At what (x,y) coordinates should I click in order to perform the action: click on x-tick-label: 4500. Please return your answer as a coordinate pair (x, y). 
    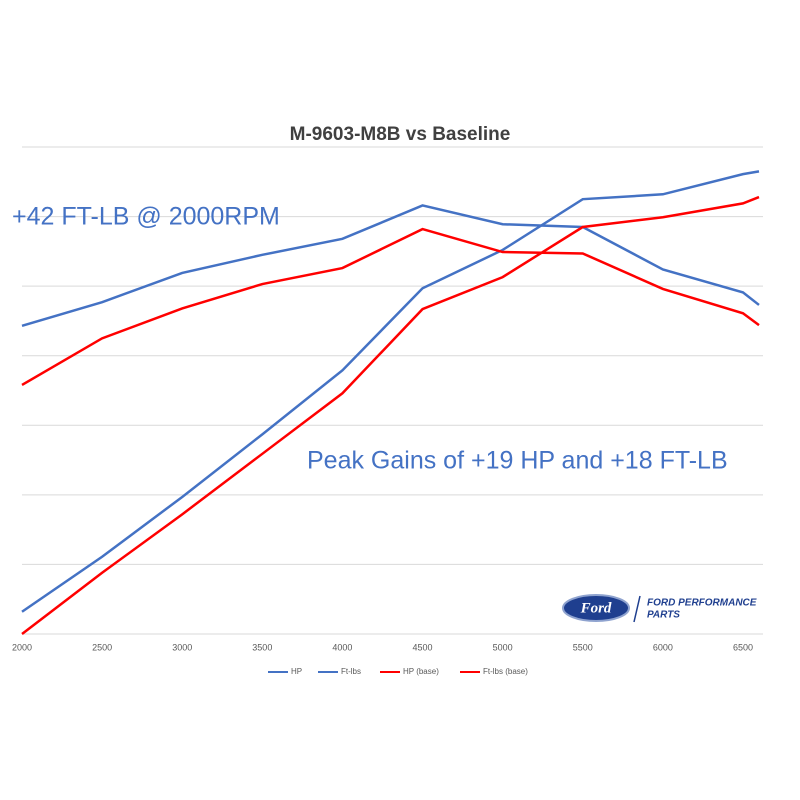
    Looking at the image, I should click on (423, 647).